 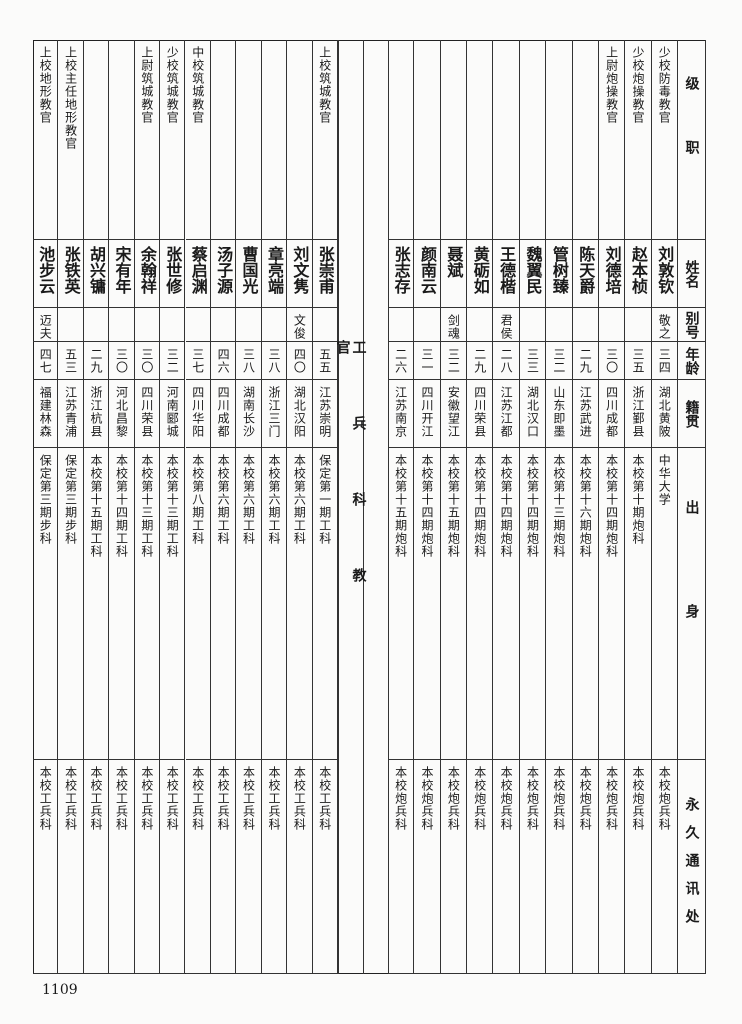 I want to click on header-address-cell: 永久通讯处, so click(x=692, y=867).